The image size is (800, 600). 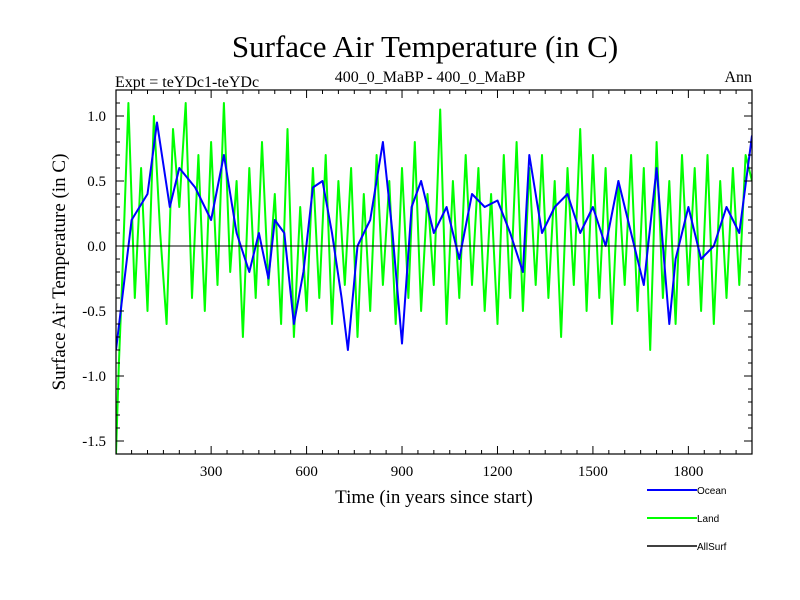 I want to click on x-tick-label: 1500, so click(x=593, y=472).